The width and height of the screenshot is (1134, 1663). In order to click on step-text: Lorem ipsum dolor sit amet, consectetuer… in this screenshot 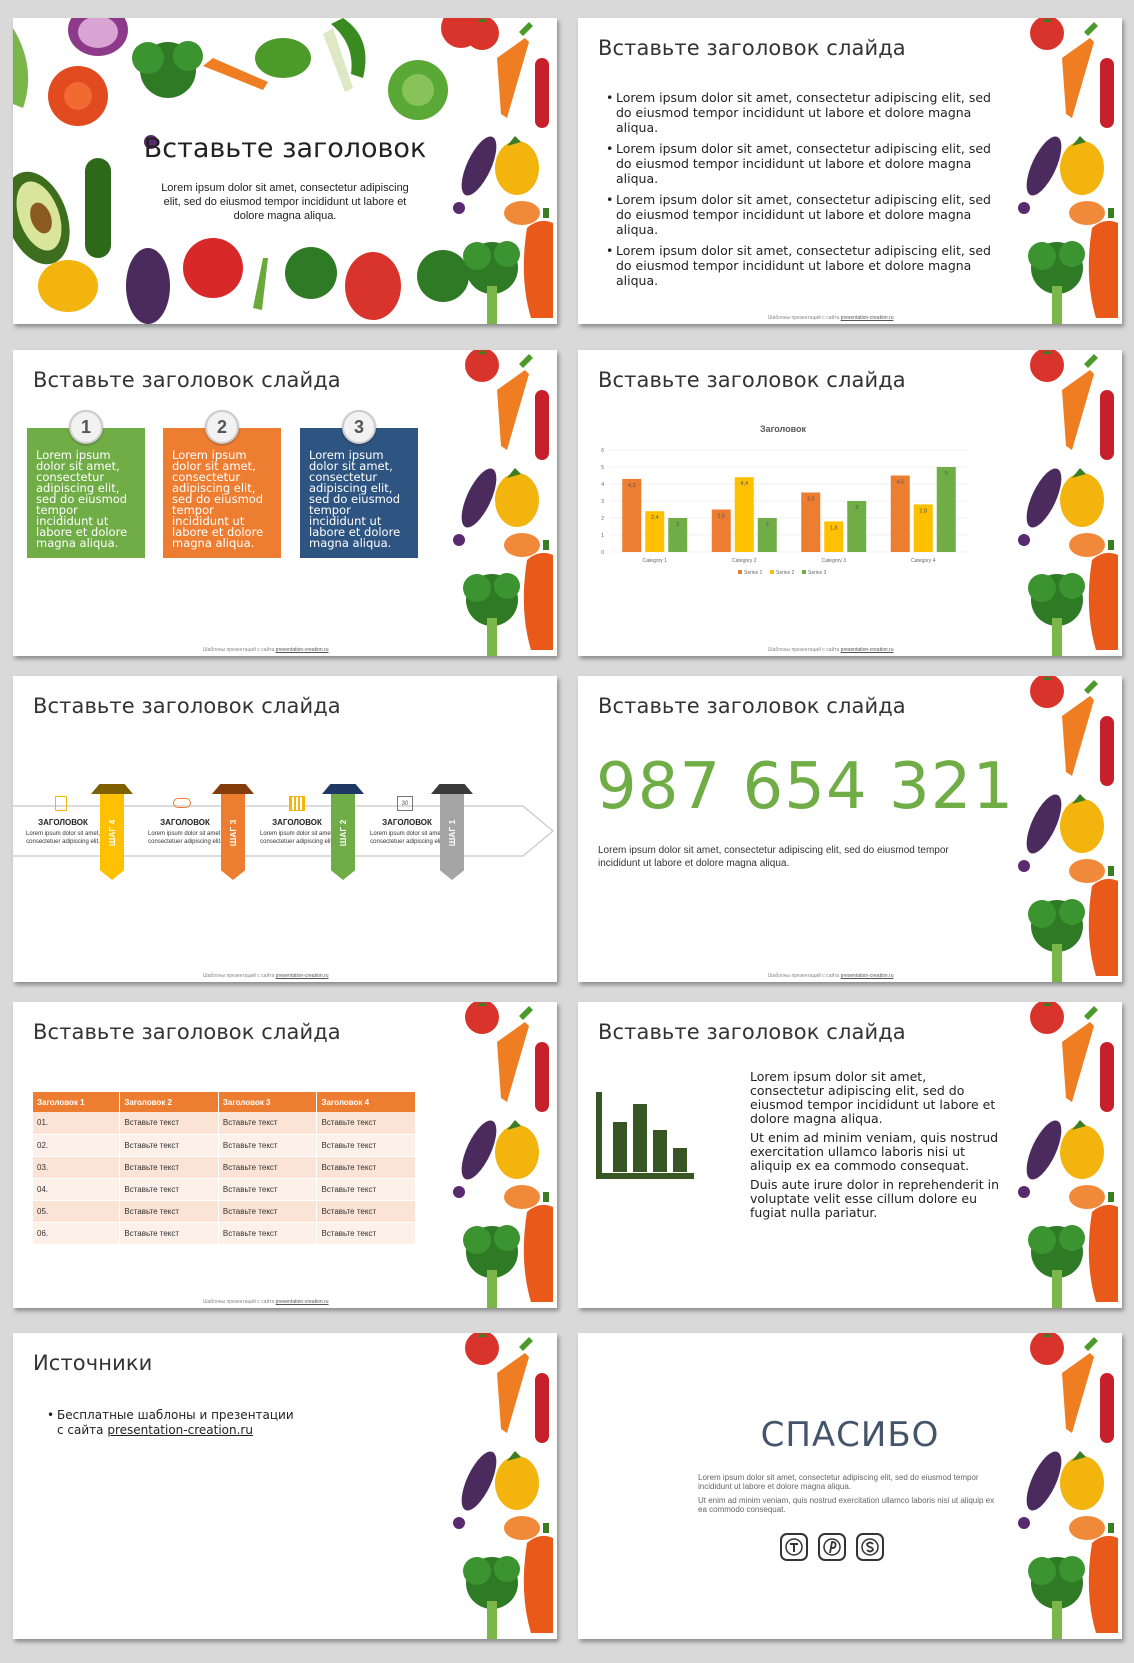, I will do `click(297, 838)`.